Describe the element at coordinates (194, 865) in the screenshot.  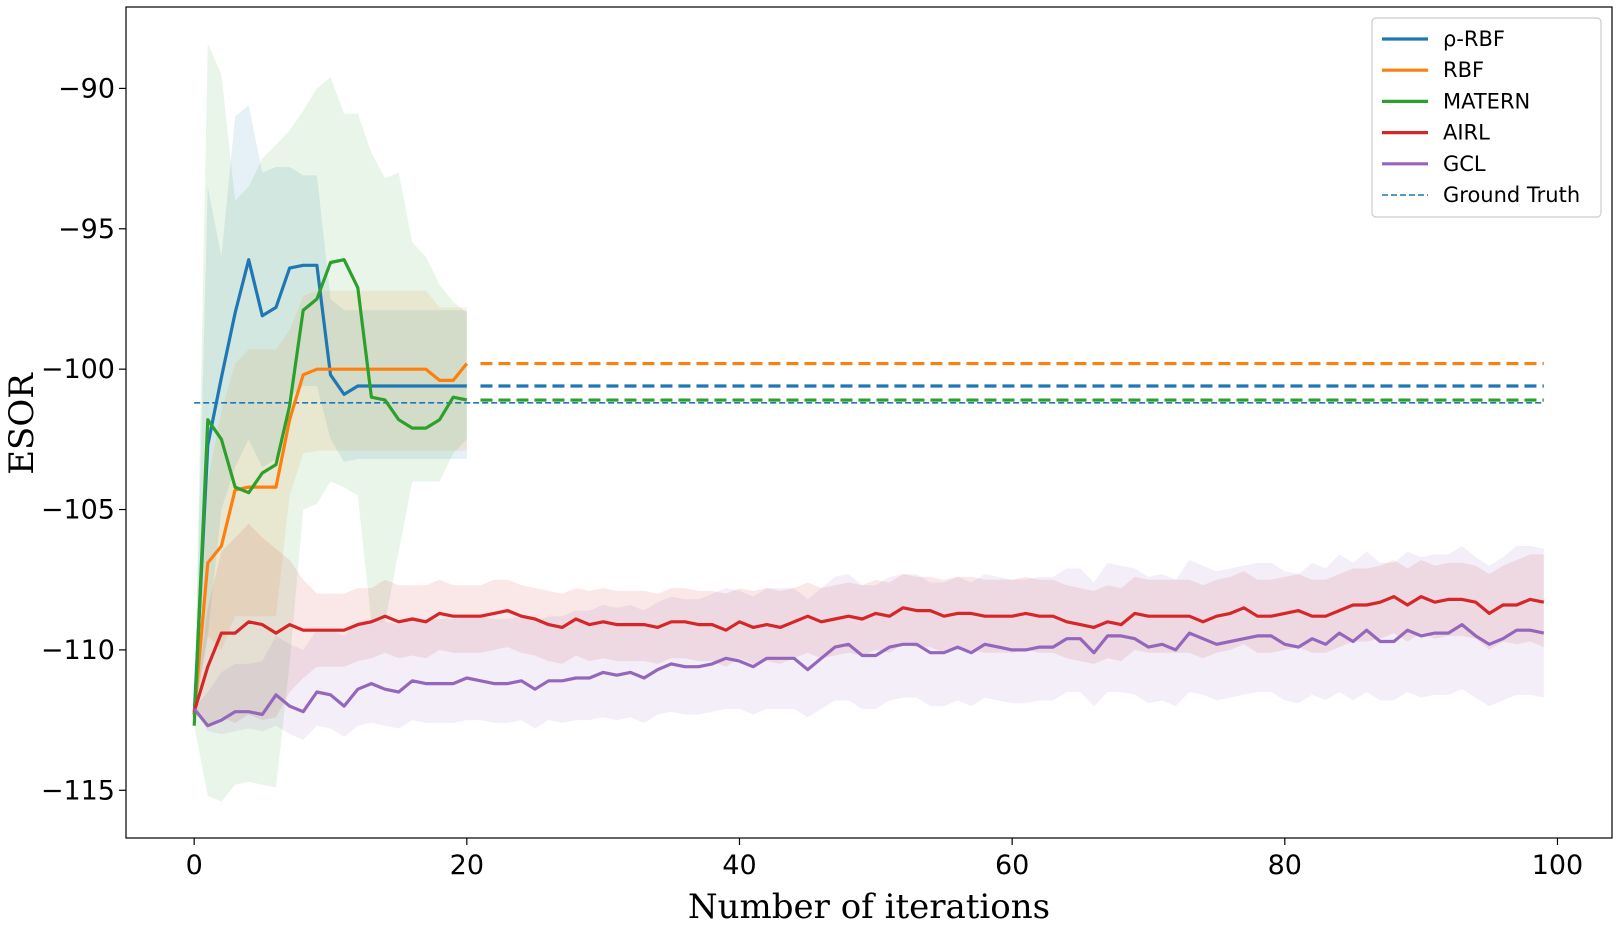
I see `x-tick-label: 0` at that location.